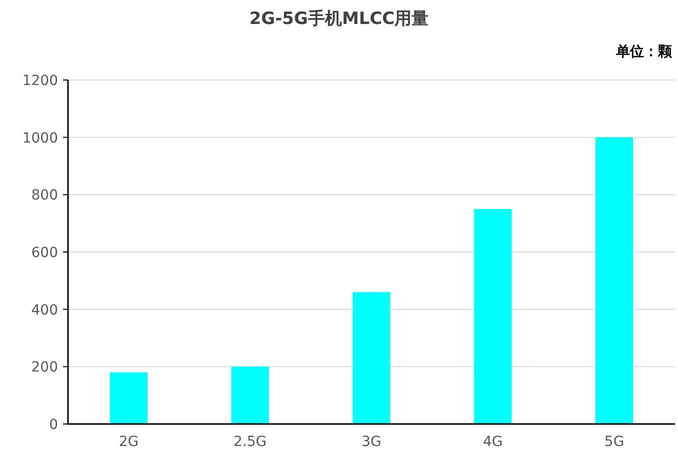 The height and width of the screenshot is (457, 678). What do you see at coordinates (44, 253) in the screenshot?
I see `y-tick-label: 600` at bounding box center [44, 253].